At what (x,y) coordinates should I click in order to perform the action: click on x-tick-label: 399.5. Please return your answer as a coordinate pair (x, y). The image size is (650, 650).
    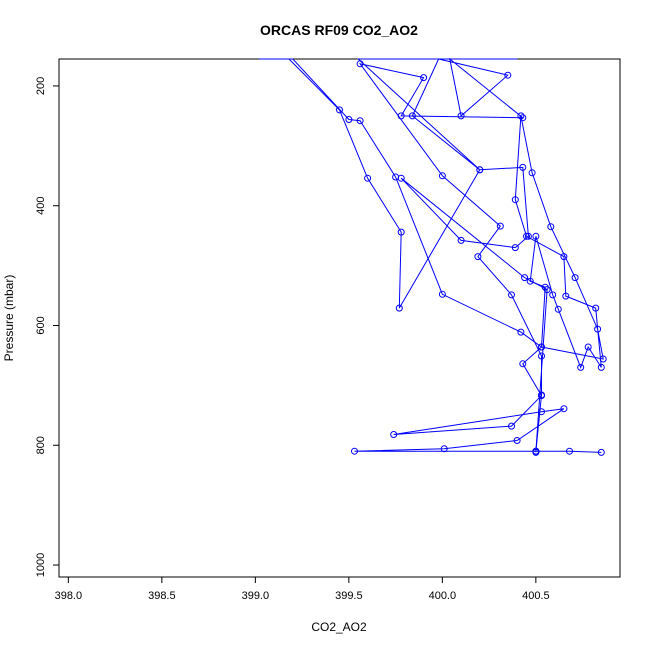
    Looking at the image, I should click on (349, 596).